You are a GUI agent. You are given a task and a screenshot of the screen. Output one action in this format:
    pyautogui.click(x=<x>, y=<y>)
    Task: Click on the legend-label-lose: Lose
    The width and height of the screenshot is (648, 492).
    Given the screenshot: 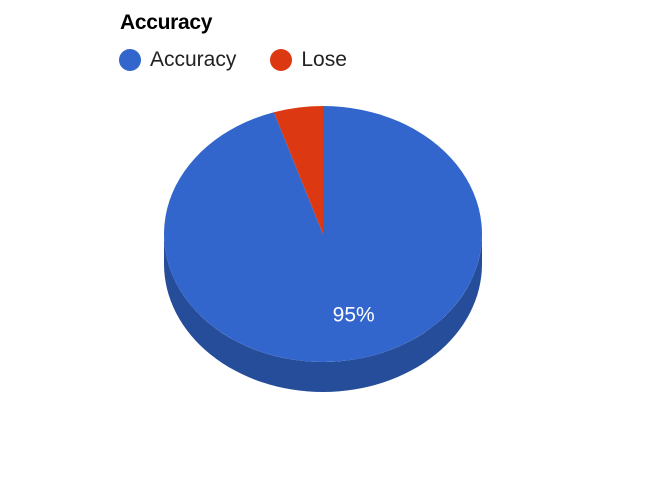 What is the action you would take?
    pyautogui.click(x=324, y=59)
    